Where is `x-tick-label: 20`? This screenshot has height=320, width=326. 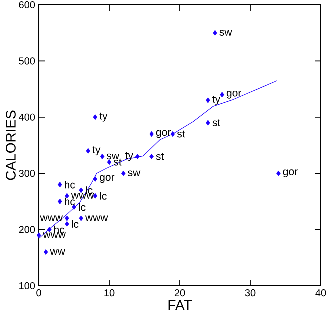
x-tick-label: 20 is located at coordinates (180, 293).